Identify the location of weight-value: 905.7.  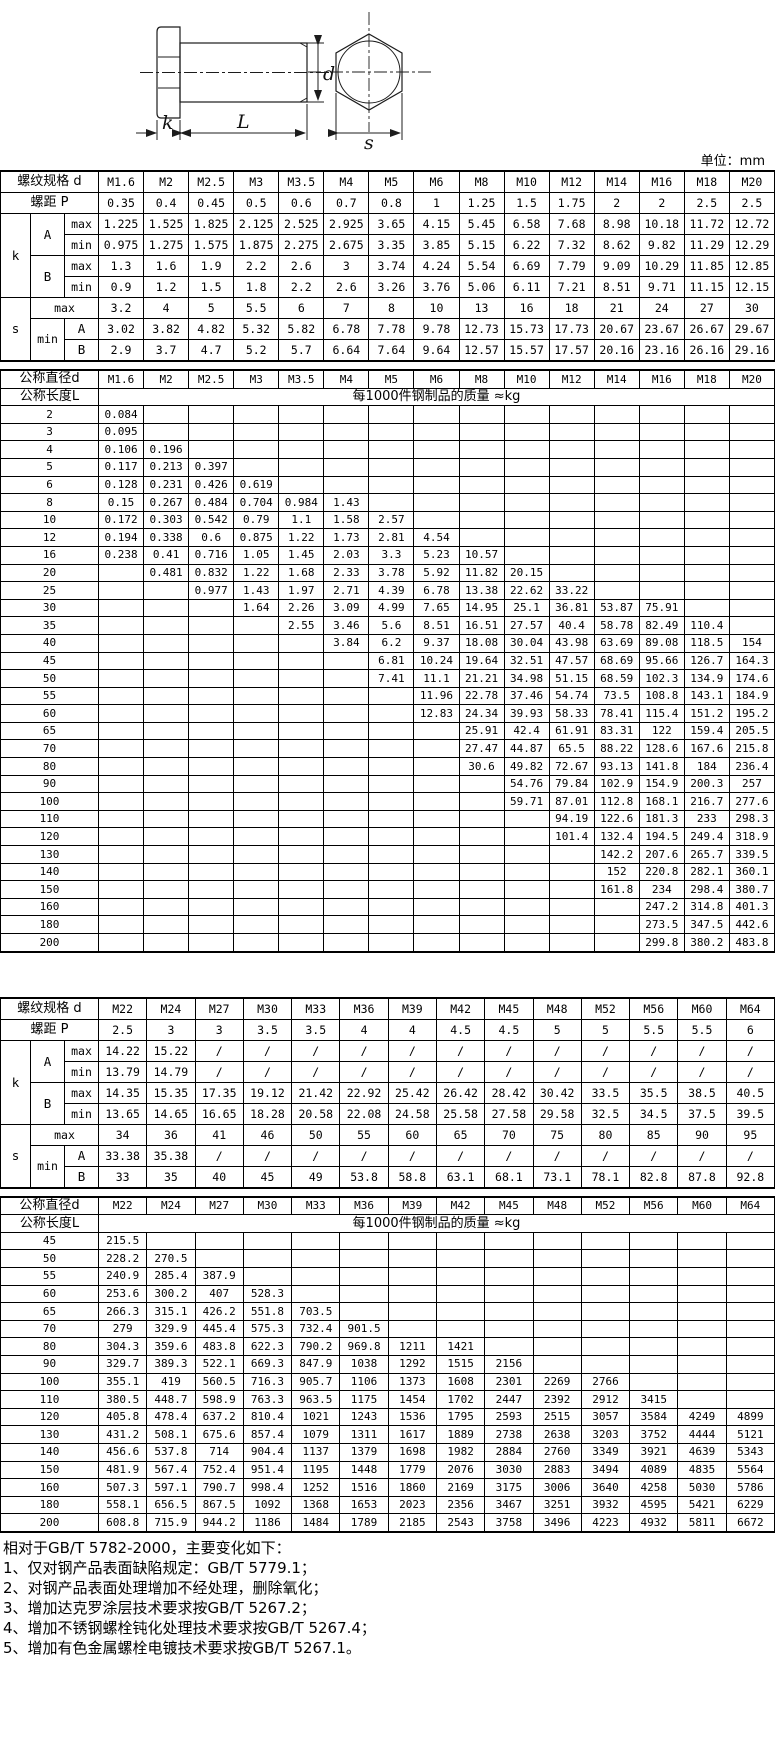
(316, 1382).